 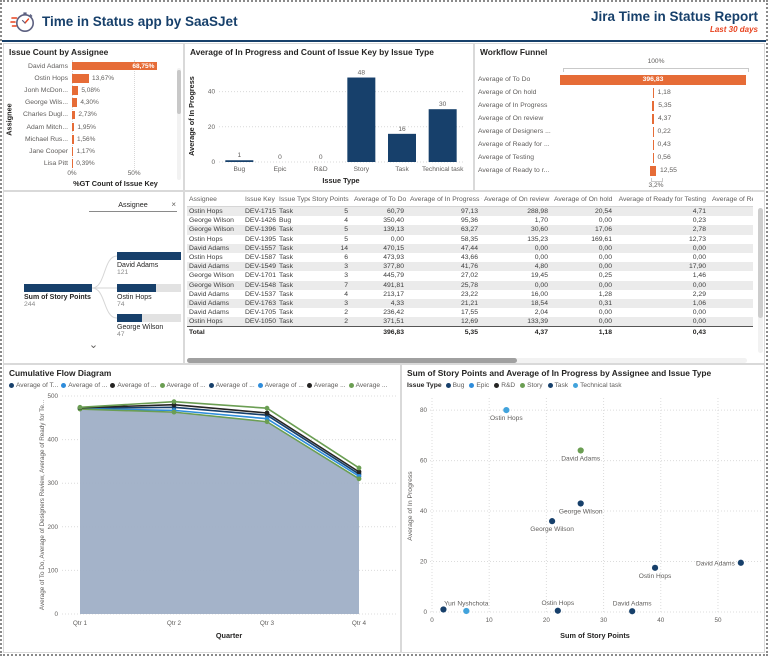 What do you see at coordinates (149, 326) in the screenshot?
I see `tree-node: George Wilson 47` at bounding box center [149, 326].